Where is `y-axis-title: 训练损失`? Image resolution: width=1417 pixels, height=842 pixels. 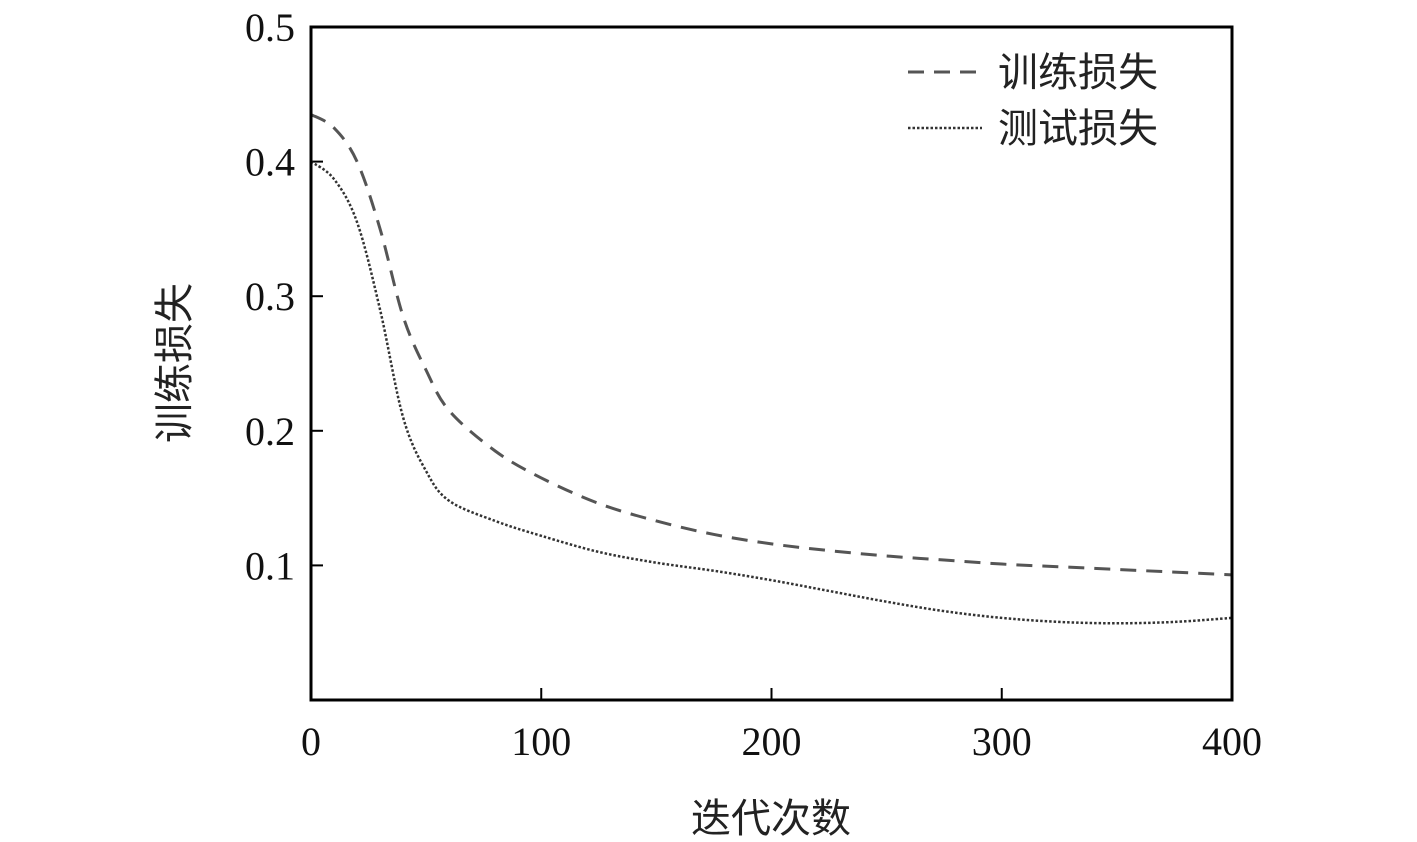
y-axis-title: 训练损失 is located at coordinates (175, 363).